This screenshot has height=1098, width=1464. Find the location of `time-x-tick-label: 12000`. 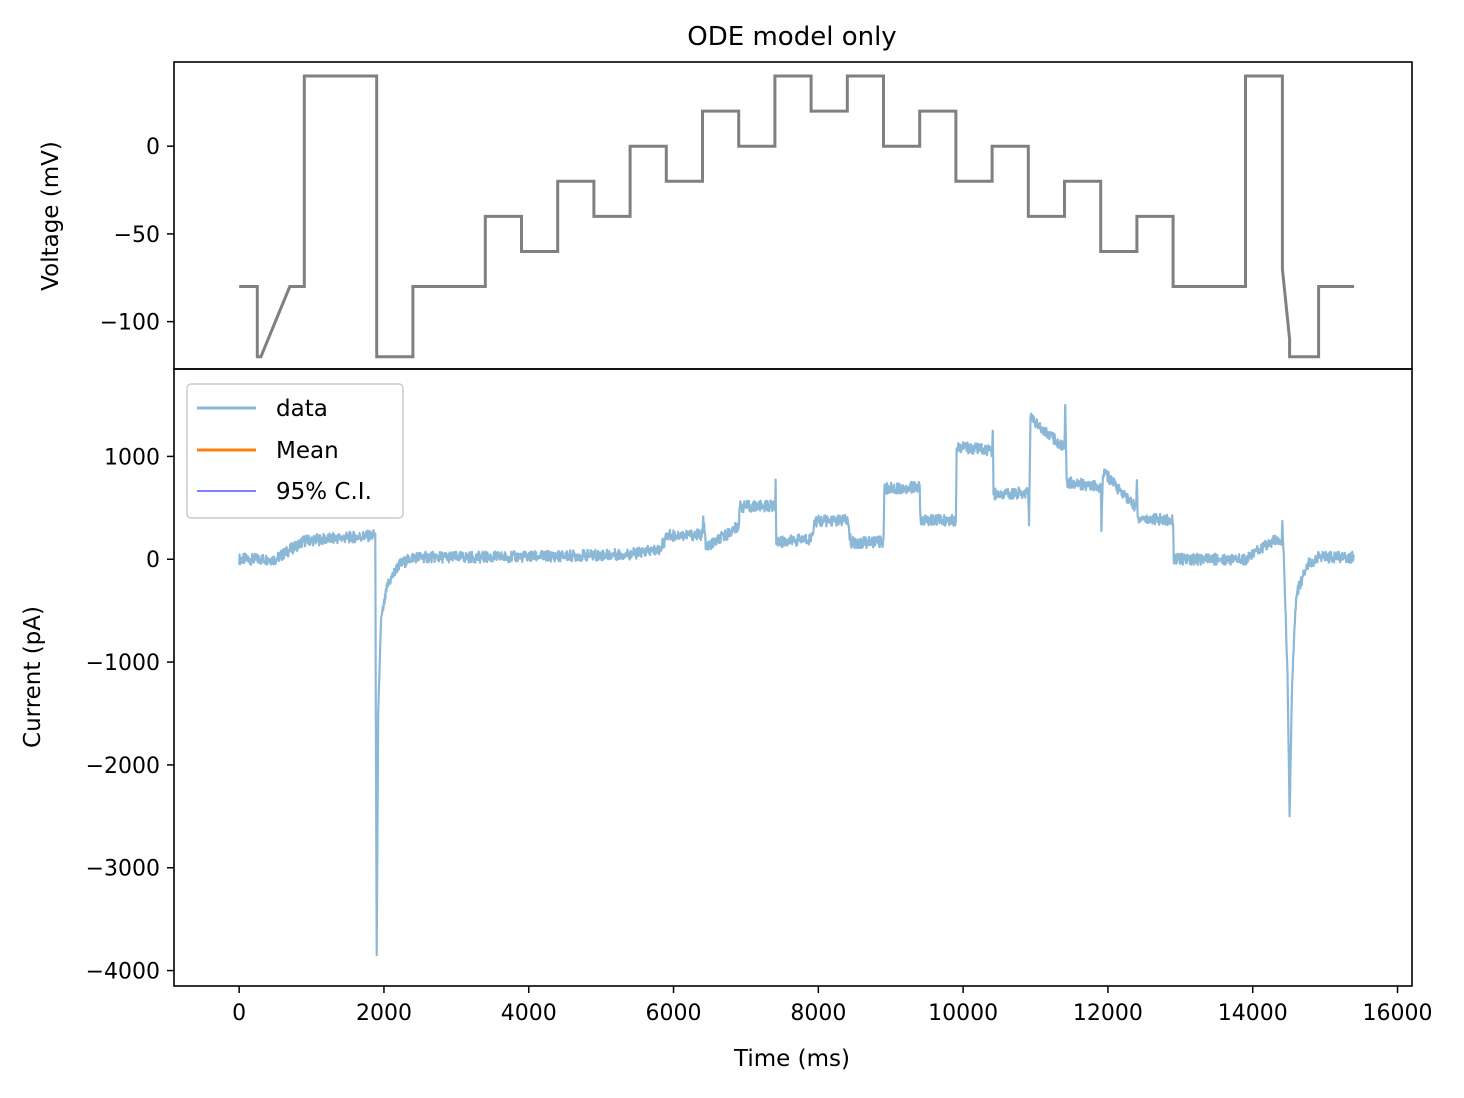

time-x-tick-label: 12000 is located at coordinates (1108, 1013).